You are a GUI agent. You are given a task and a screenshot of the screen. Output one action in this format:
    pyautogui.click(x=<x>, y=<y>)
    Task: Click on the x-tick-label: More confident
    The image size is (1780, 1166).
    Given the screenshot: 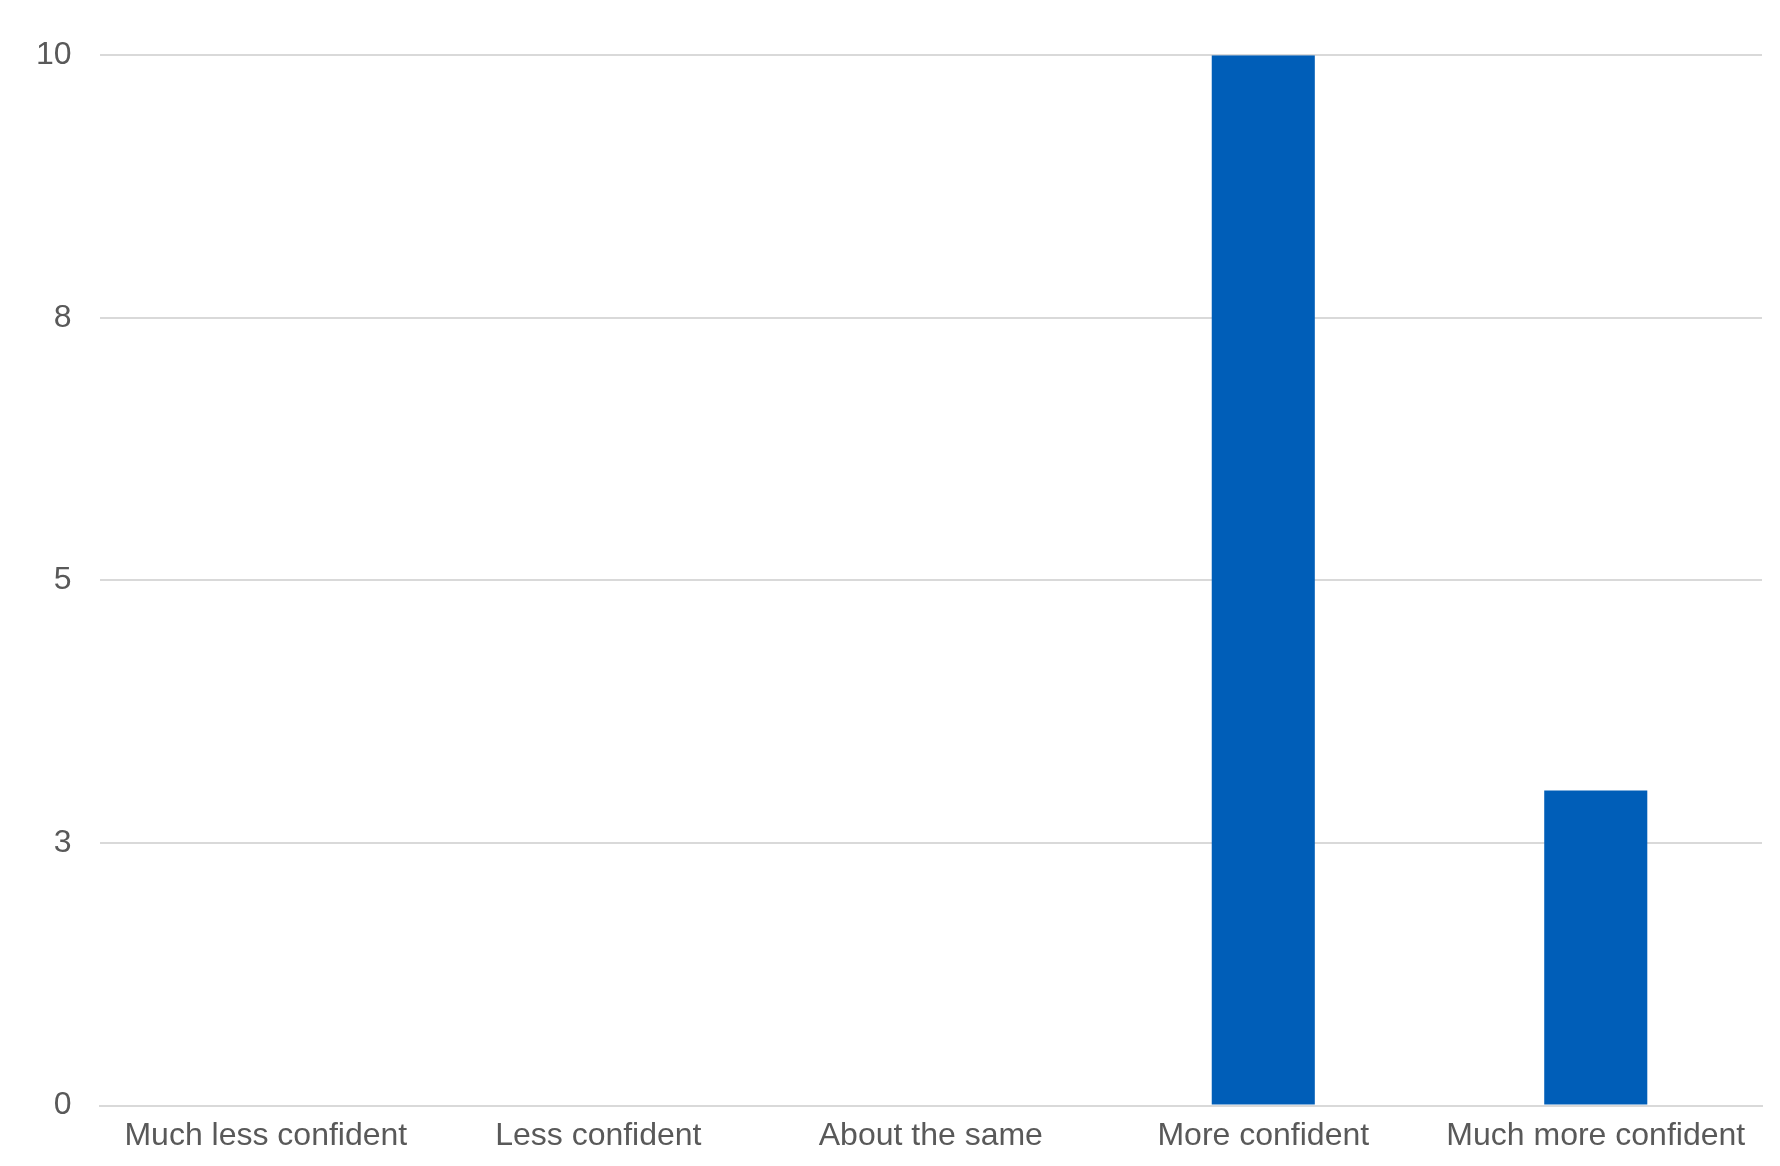 What is the action you would take?
    pyautogui.click(x=1263, y=1133)
    